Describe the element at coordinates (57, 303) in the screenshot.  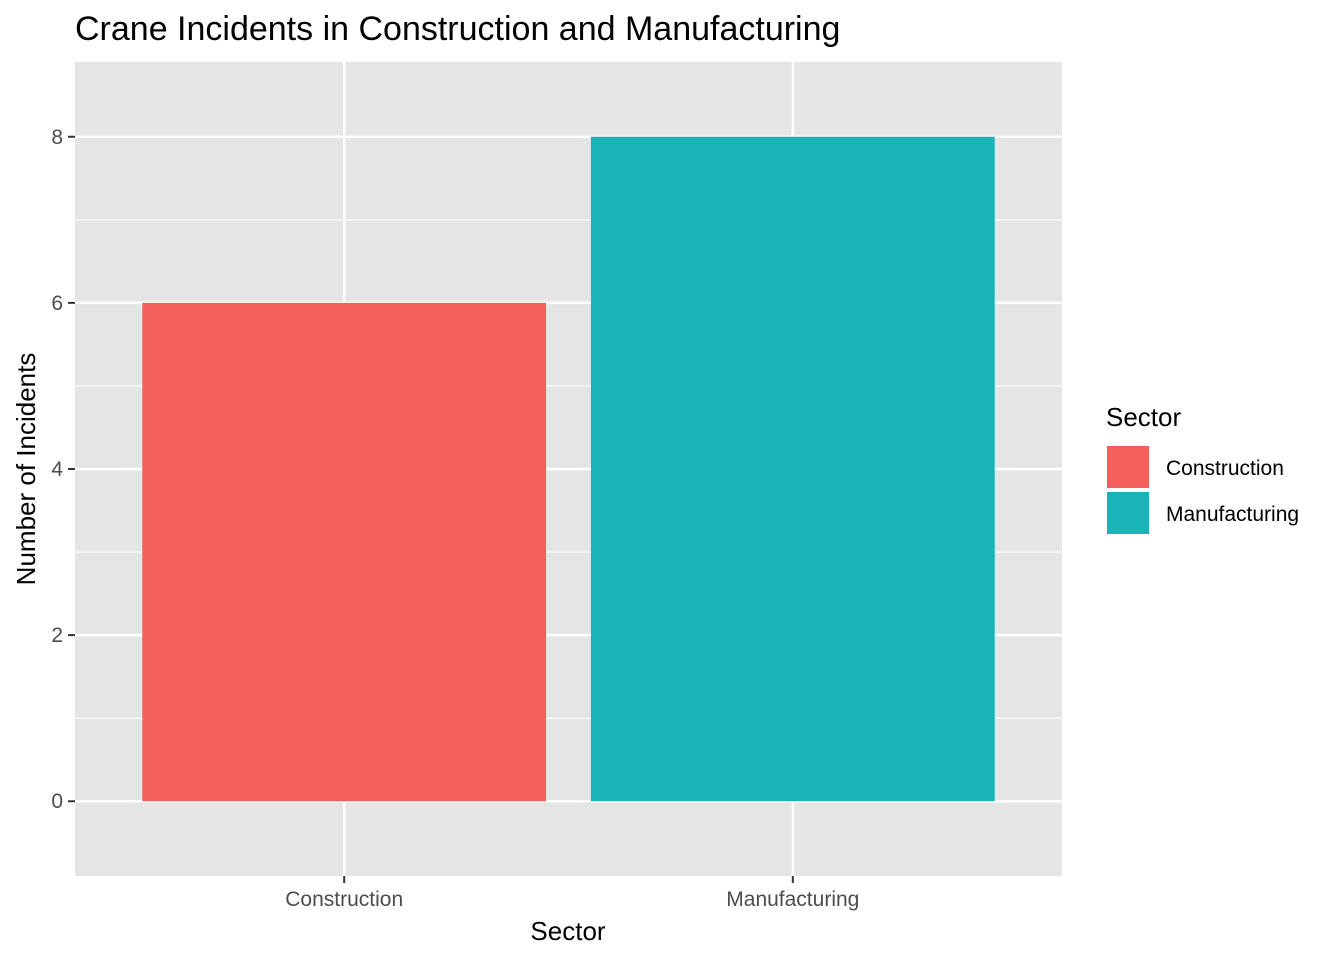
I see `y-tick-label: 6` at that location.